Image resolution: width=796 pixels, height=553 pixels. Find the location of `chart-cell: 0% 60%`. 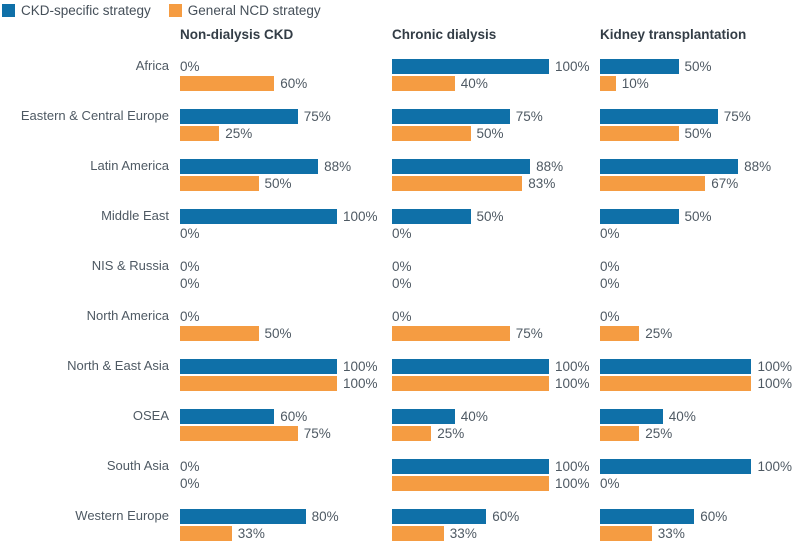

chart-cell: 0% 60% is located at coordinates (282, 74).